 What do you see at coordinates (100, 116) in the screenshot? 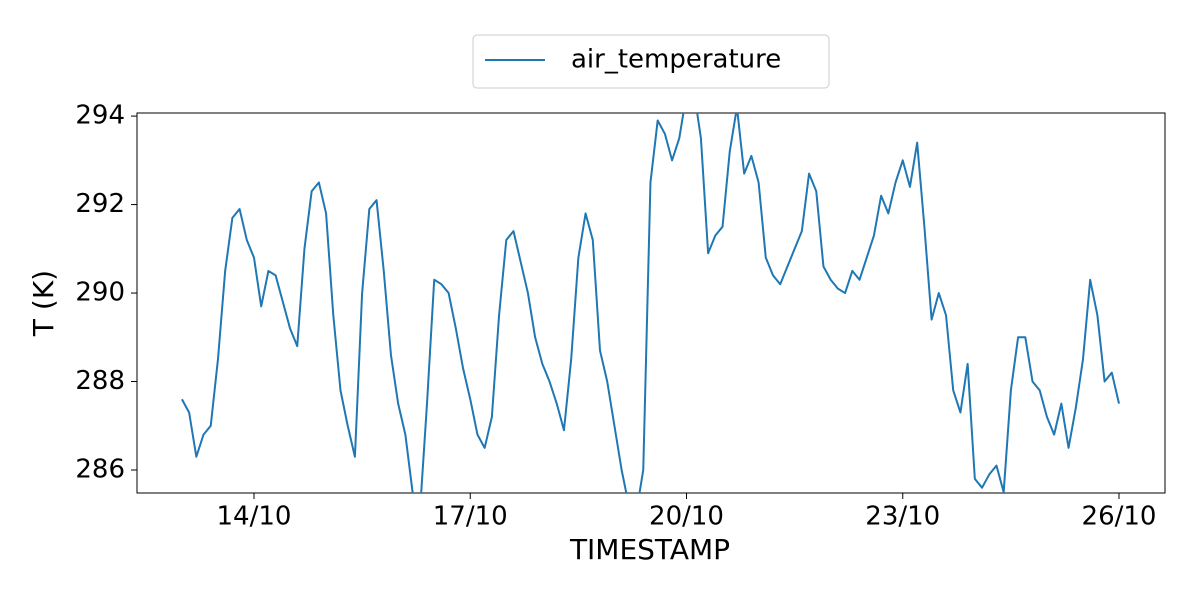
I see `y-tick-label: 294` at bounding box center [100, 116].